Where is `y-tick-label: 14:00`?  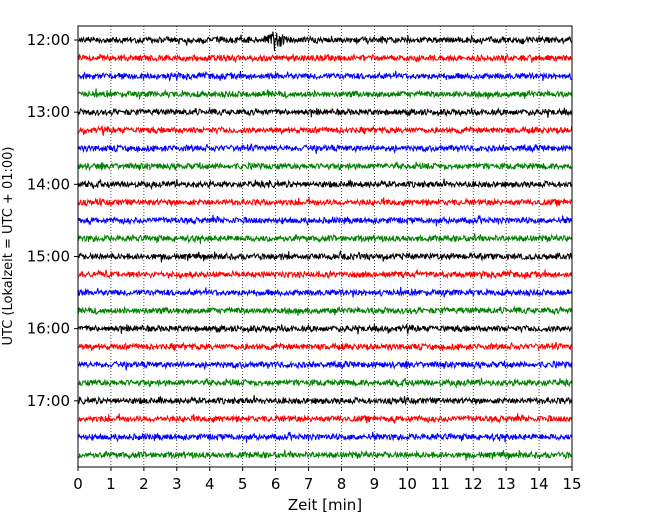 y-tick-label: 14:00 is located at coordinates (48, 184).